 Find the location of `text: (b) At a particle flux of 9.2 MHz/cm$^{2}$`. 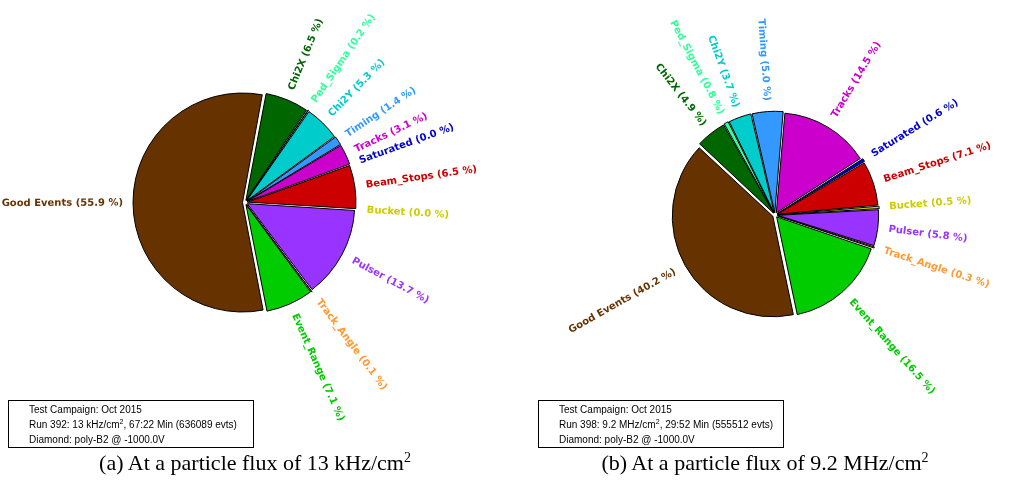

text: (b) At a particle flux of 9.2 MHz/cm$^{2}$ is located at coordinates (765, 463).